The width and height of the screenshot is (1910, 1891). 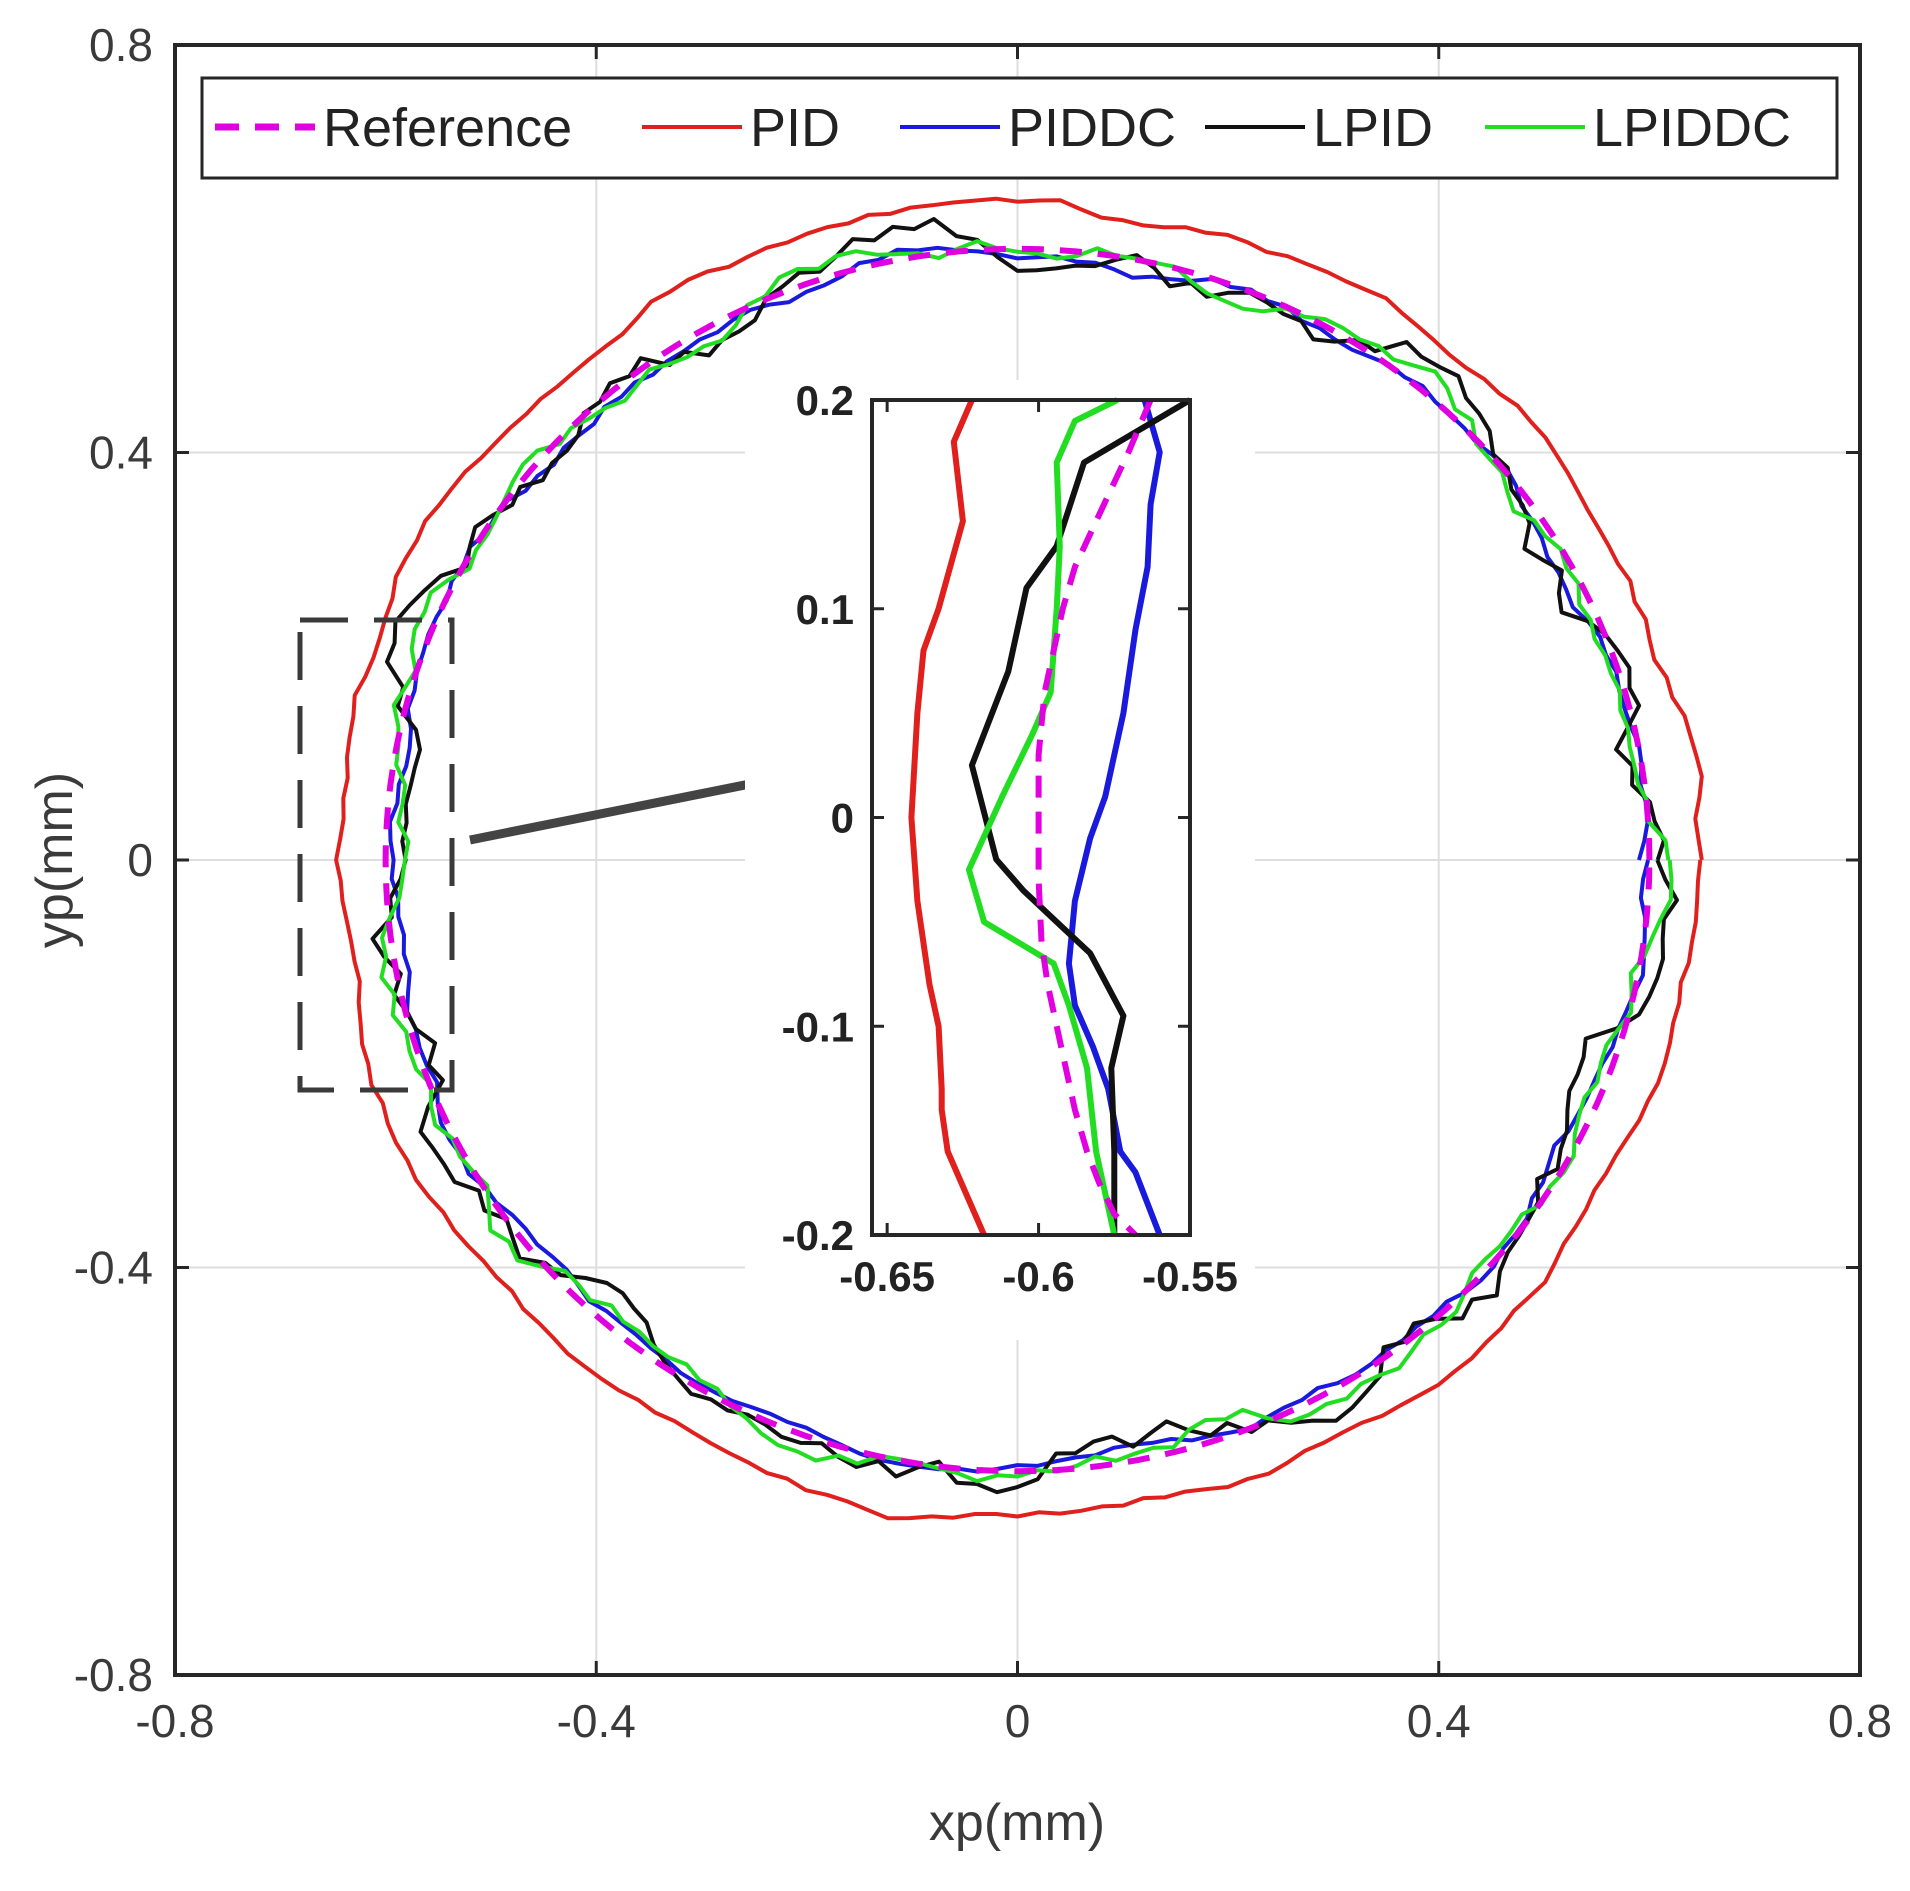 I want to click on x-tick-label: 0.8, so click(x=1860, y=1721).